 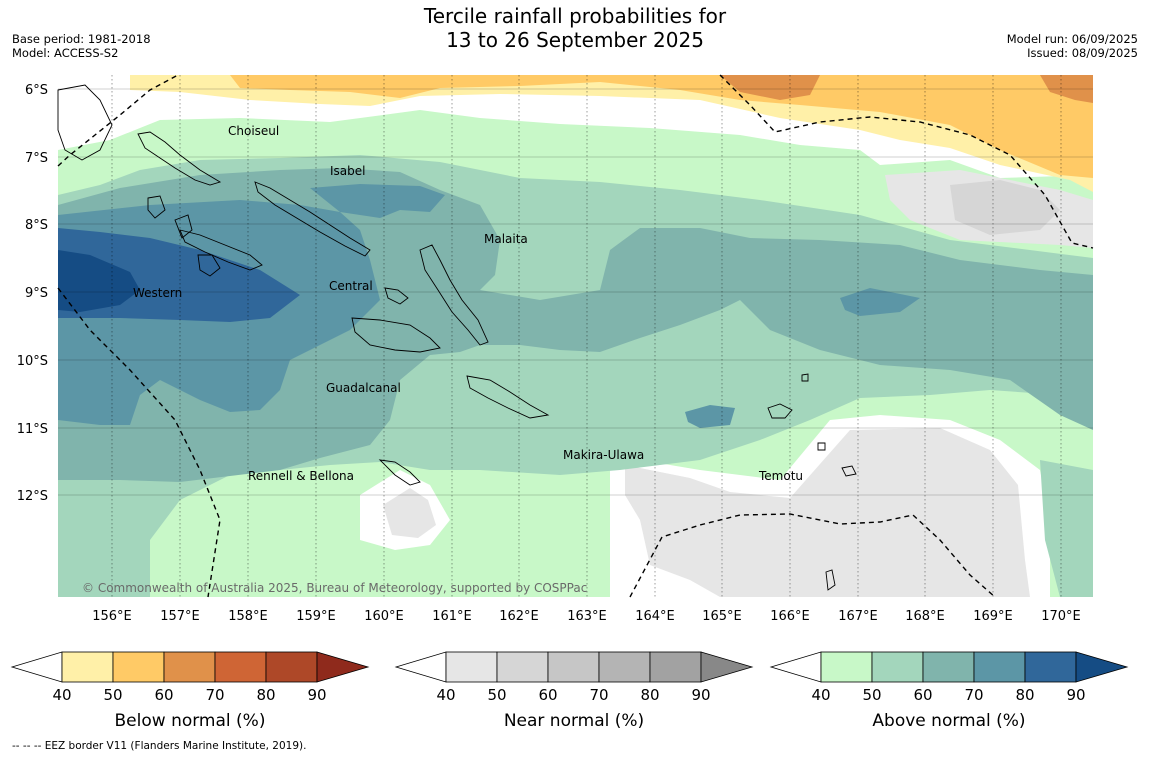 I want to click on colorbar-title: Near normal (%), so click(x=574, y=721).